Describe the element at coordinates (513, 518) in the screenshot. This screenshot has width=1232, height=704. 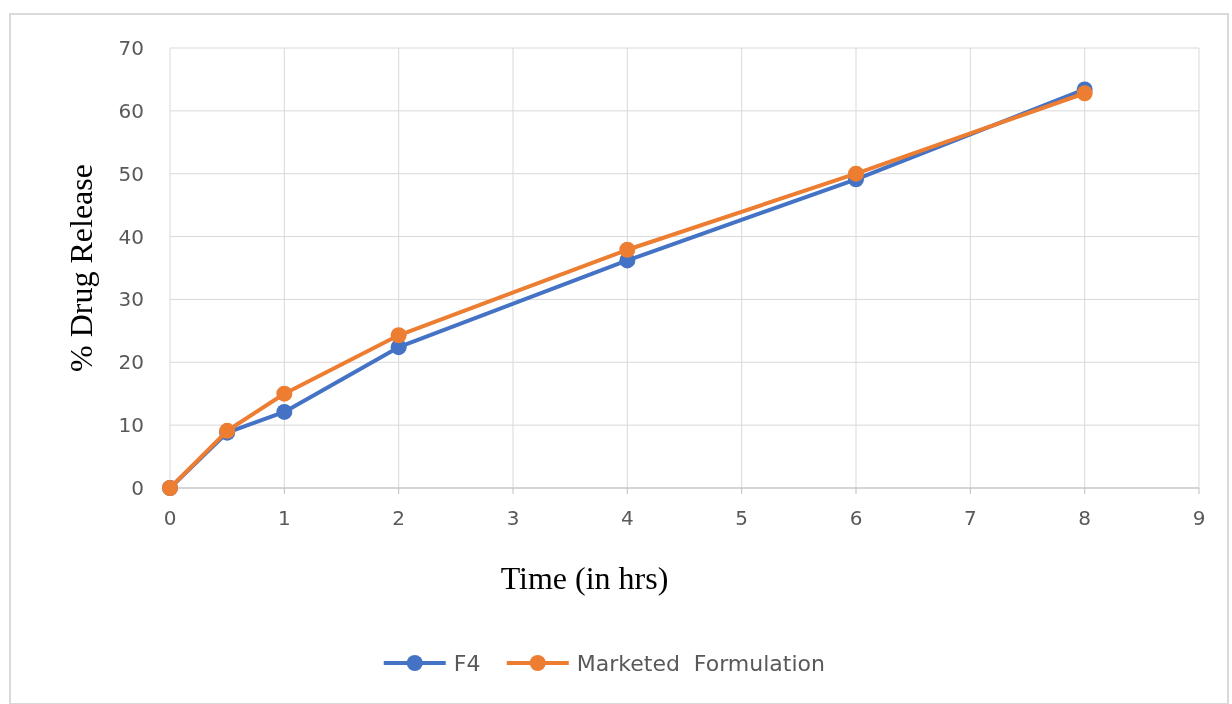
I see `x-tick-label: 3` at that location.